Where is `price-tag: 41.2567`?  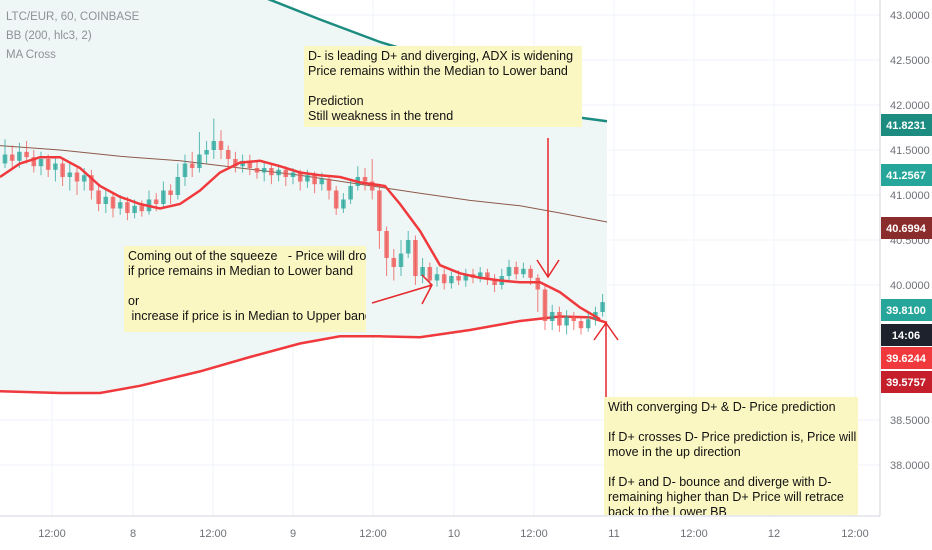
price-tag: 41.2567 is located at coordinates (906, 175).